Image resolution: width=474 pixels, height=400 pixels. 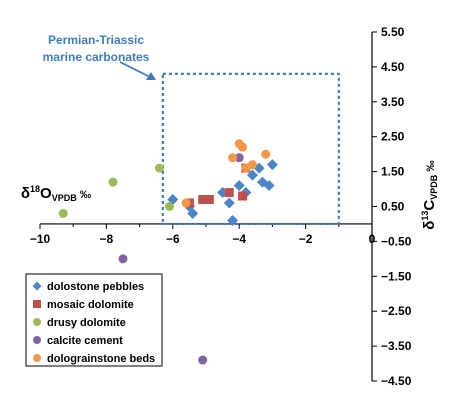 What do you see at coordinates (396, 311) in the screenshot?
I see `y-tick-label: −2.50` at bounding box center [396, 311].